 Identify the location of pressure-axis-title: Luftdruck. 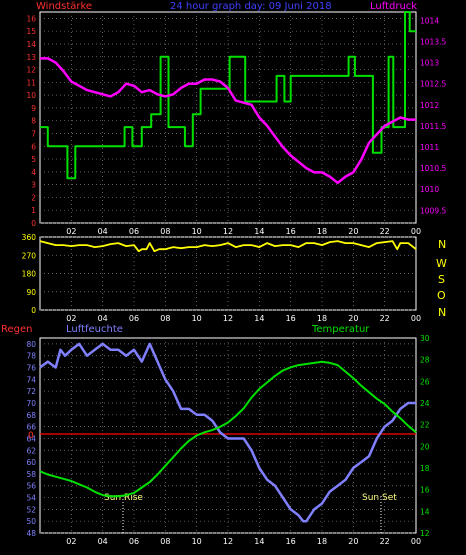
(393, 6).